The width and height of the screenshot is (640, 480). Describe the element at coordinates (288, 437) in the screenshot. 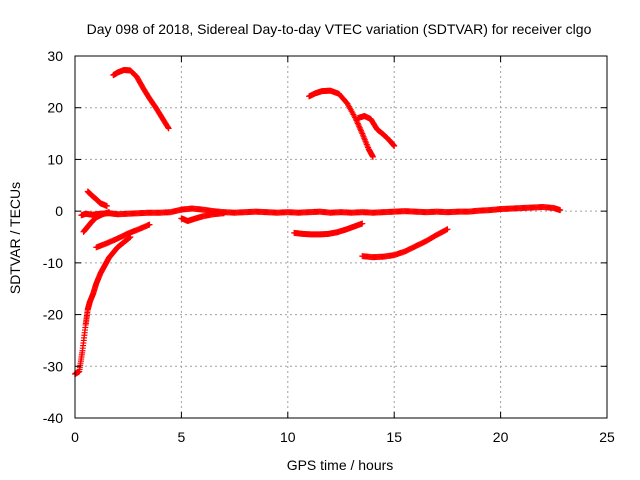

I see `x-tick-label: 10` at that location.